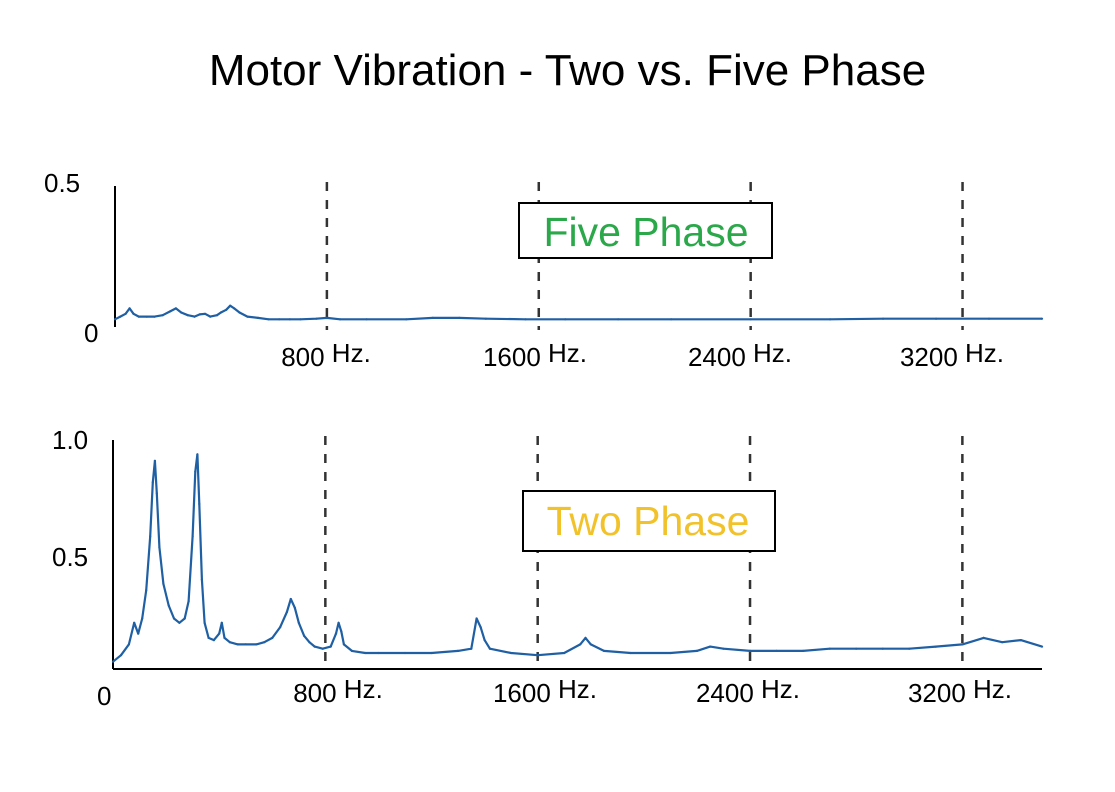 The image size is (1115, 792). I want to click on five-phase-x-tick-value: 3200, so click(929, 357).